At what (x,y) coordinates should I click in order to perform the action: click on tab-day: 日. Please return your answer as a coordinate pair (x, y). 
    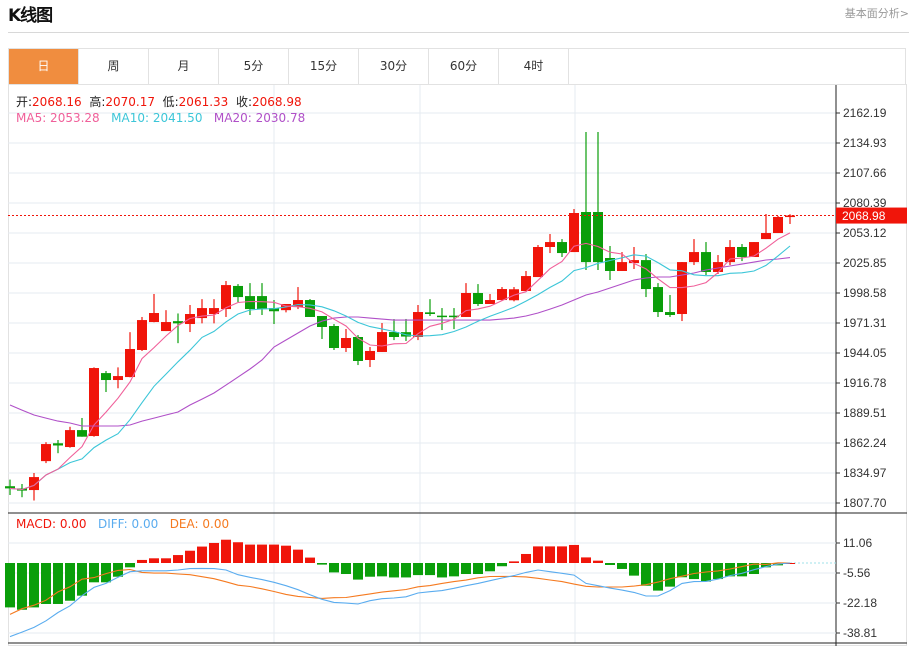
    Looking at the image, I should click on (44, 66).